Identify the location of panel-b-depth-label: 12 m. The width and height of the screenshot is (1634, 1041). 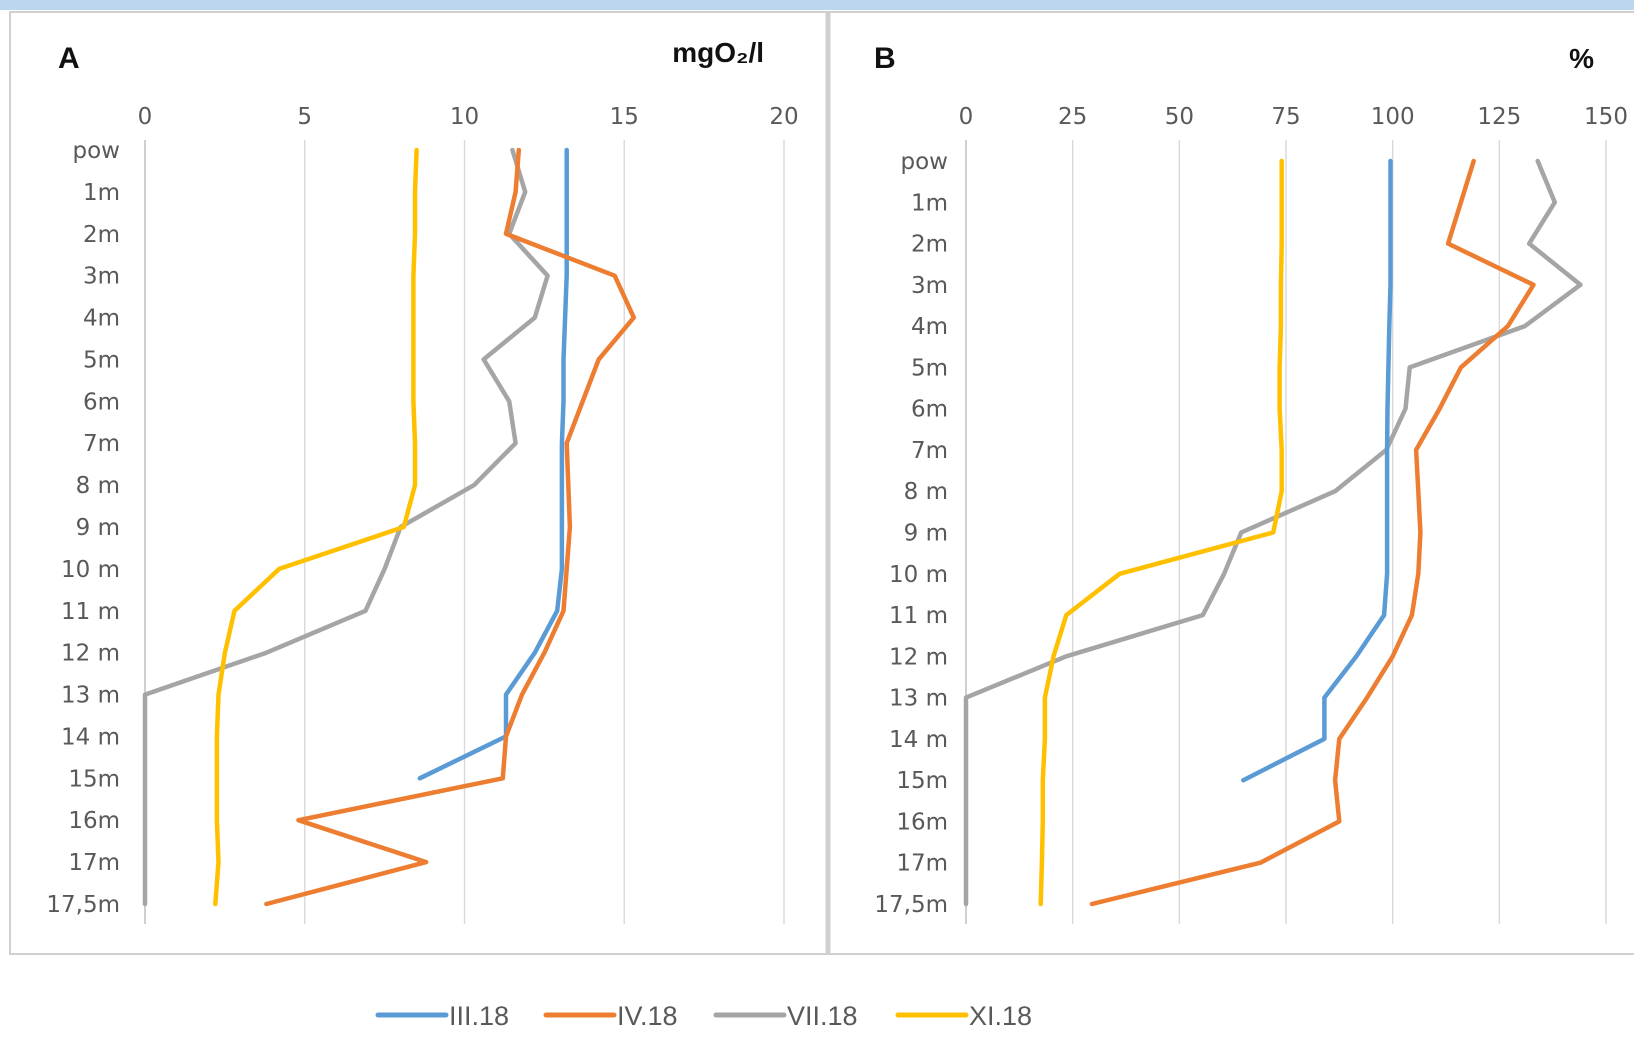
(918, 657).